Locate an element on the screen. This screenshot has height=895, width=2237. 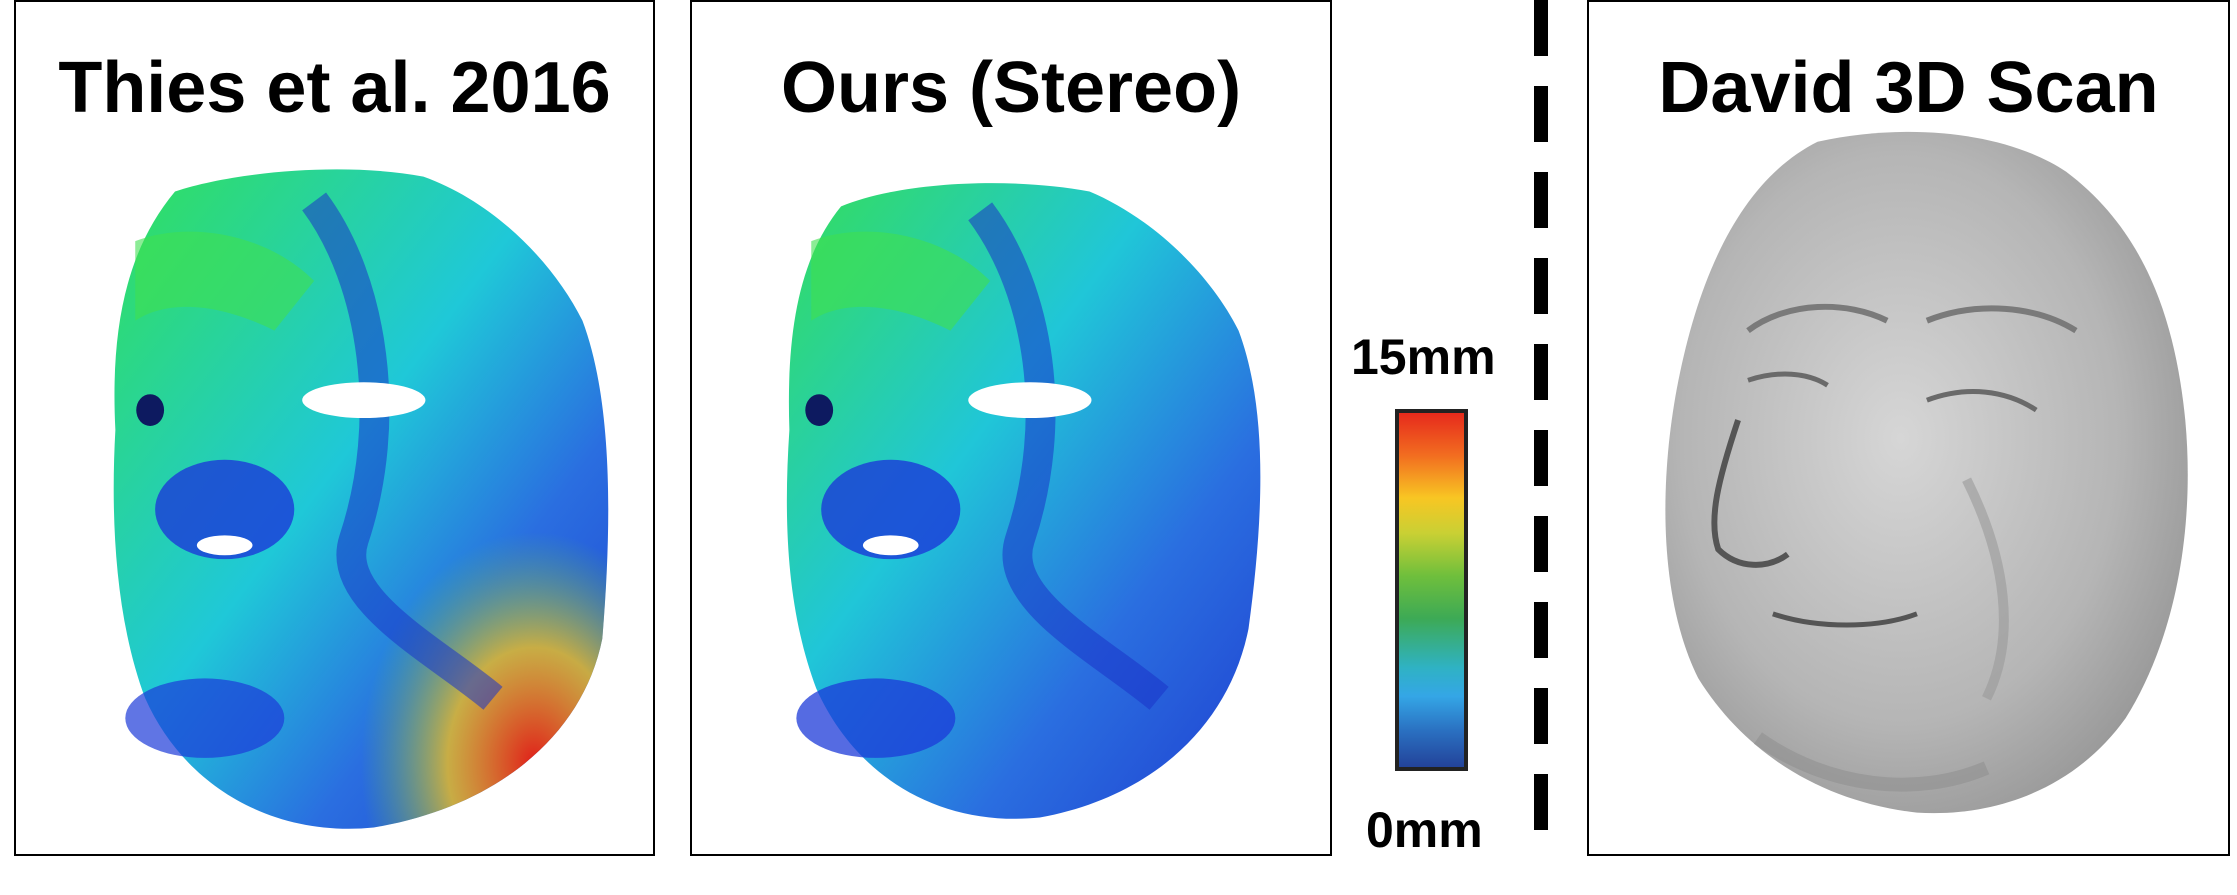
panel-title-ours: Ours (Stereo) is located at coordinates (1011, 88).